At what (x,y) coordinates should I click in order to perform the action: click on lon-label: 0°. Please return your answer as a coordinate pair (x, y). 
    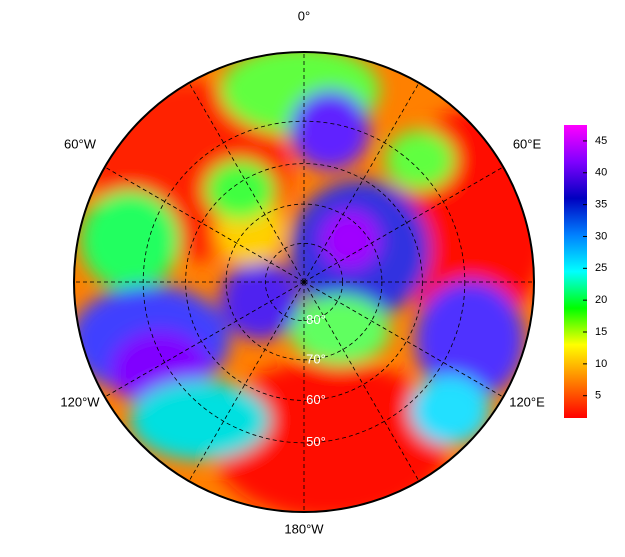
    Looking at the image, I should click on (304, 15).